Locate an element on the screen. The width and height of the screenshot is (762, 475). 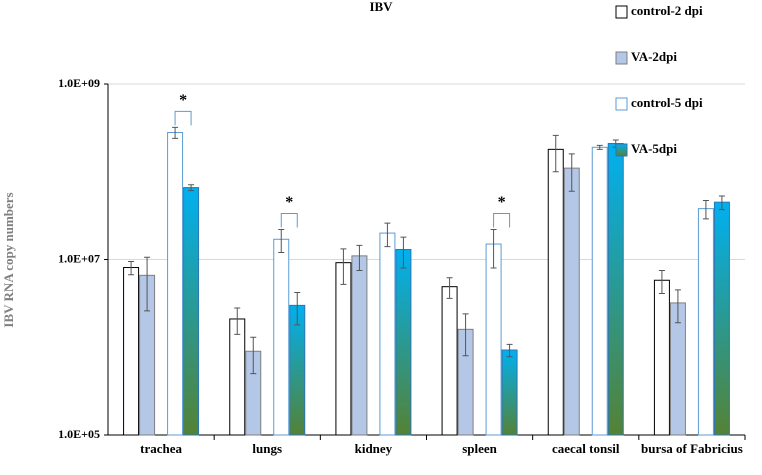
y-tick-label: 1.0E+07 is located at coordinates (79, 258).